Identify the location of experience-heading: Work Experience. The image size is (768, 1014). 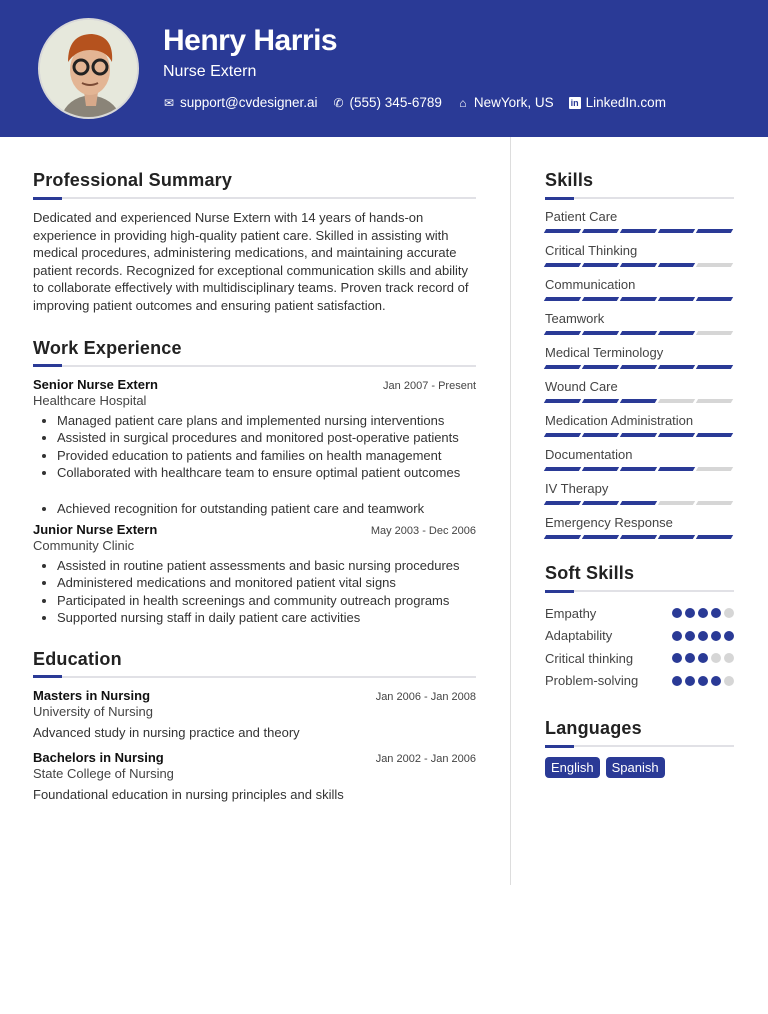
(107, 347).